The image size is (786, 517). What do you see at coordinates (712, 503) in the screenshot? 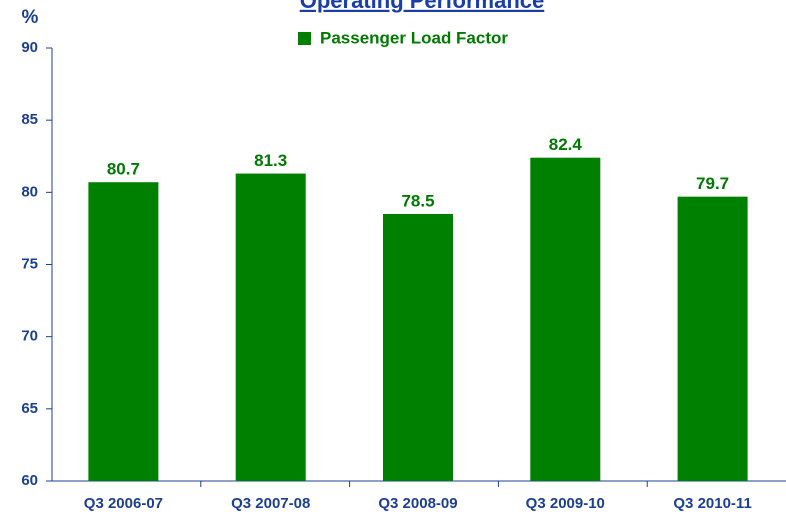
I see `x-tick-label: Q3 2010-11` at bounding box center [712, 503].